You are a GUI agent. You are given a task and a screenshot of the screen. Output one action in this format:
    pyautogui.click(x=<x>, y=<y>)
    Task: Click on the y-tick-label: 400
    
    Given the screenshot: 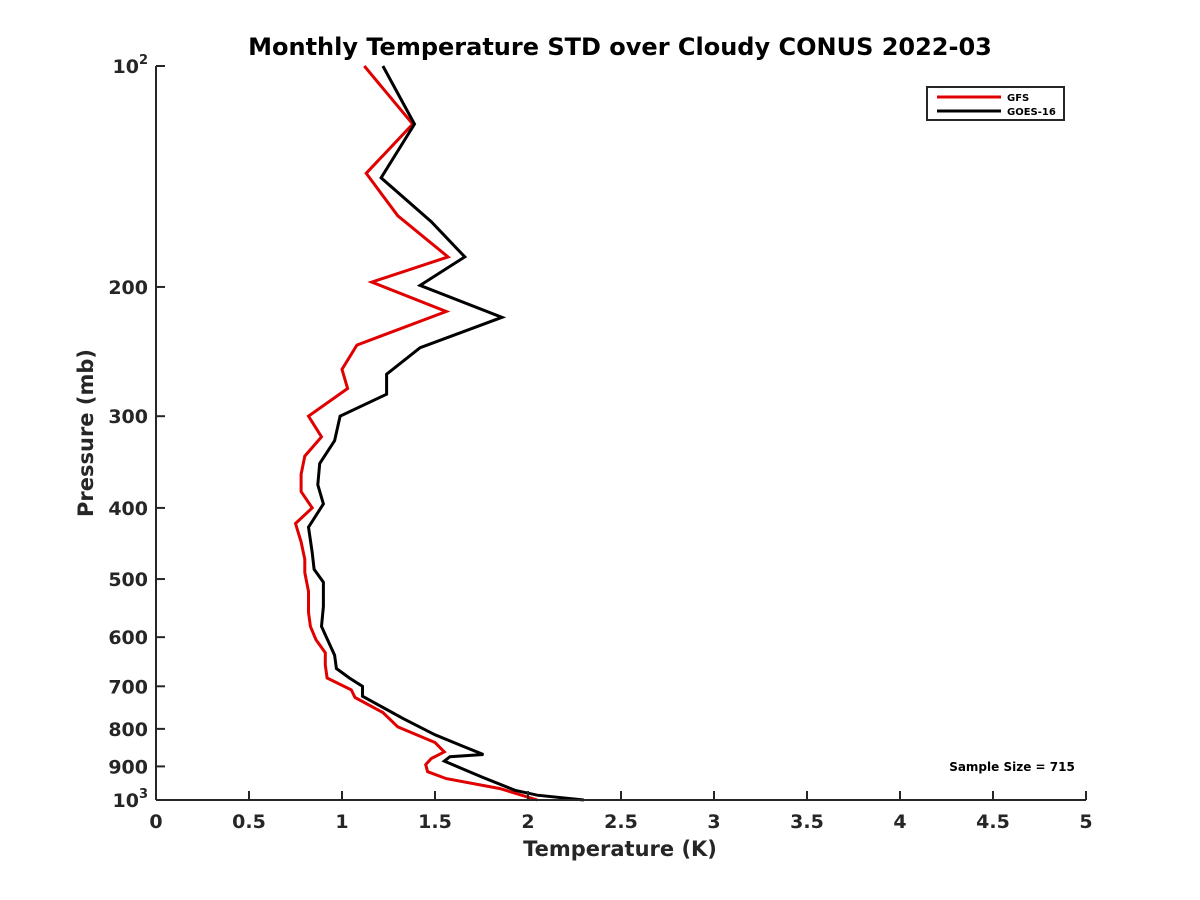 What is the action you would take?
    pyautogui.click(x=128, y=509)
    